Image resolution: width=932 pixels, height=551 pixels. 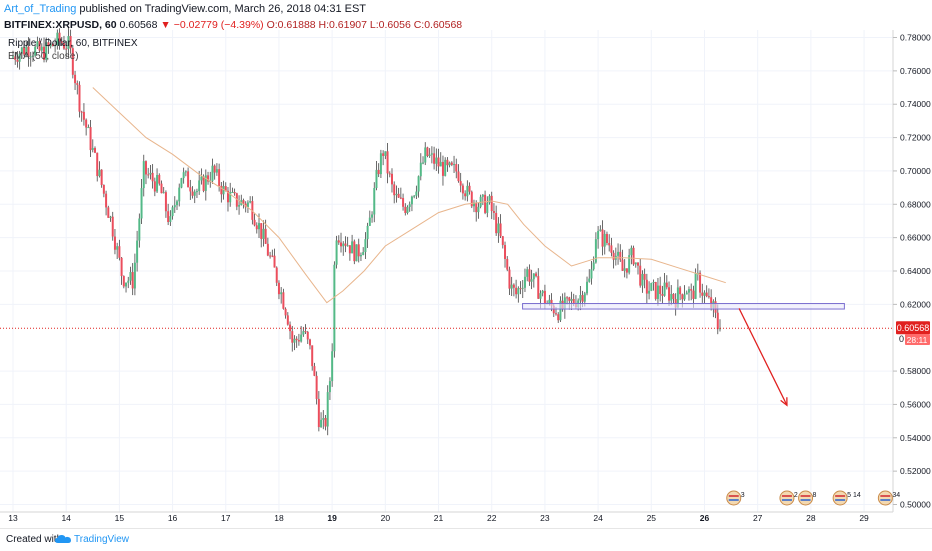 I want to click on symbol-label: BITFINEX:XRPUSD, 60, so click(x=60, y=25).